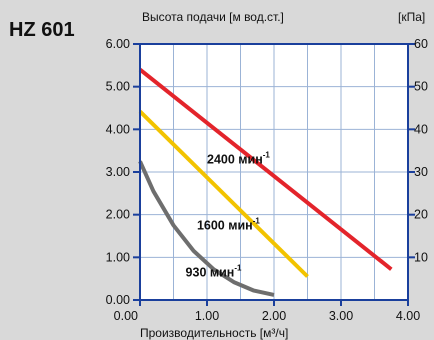 This screenshot has height=340, width=434. I want to click on y-right-tick-label: 60, so click(421, 44).